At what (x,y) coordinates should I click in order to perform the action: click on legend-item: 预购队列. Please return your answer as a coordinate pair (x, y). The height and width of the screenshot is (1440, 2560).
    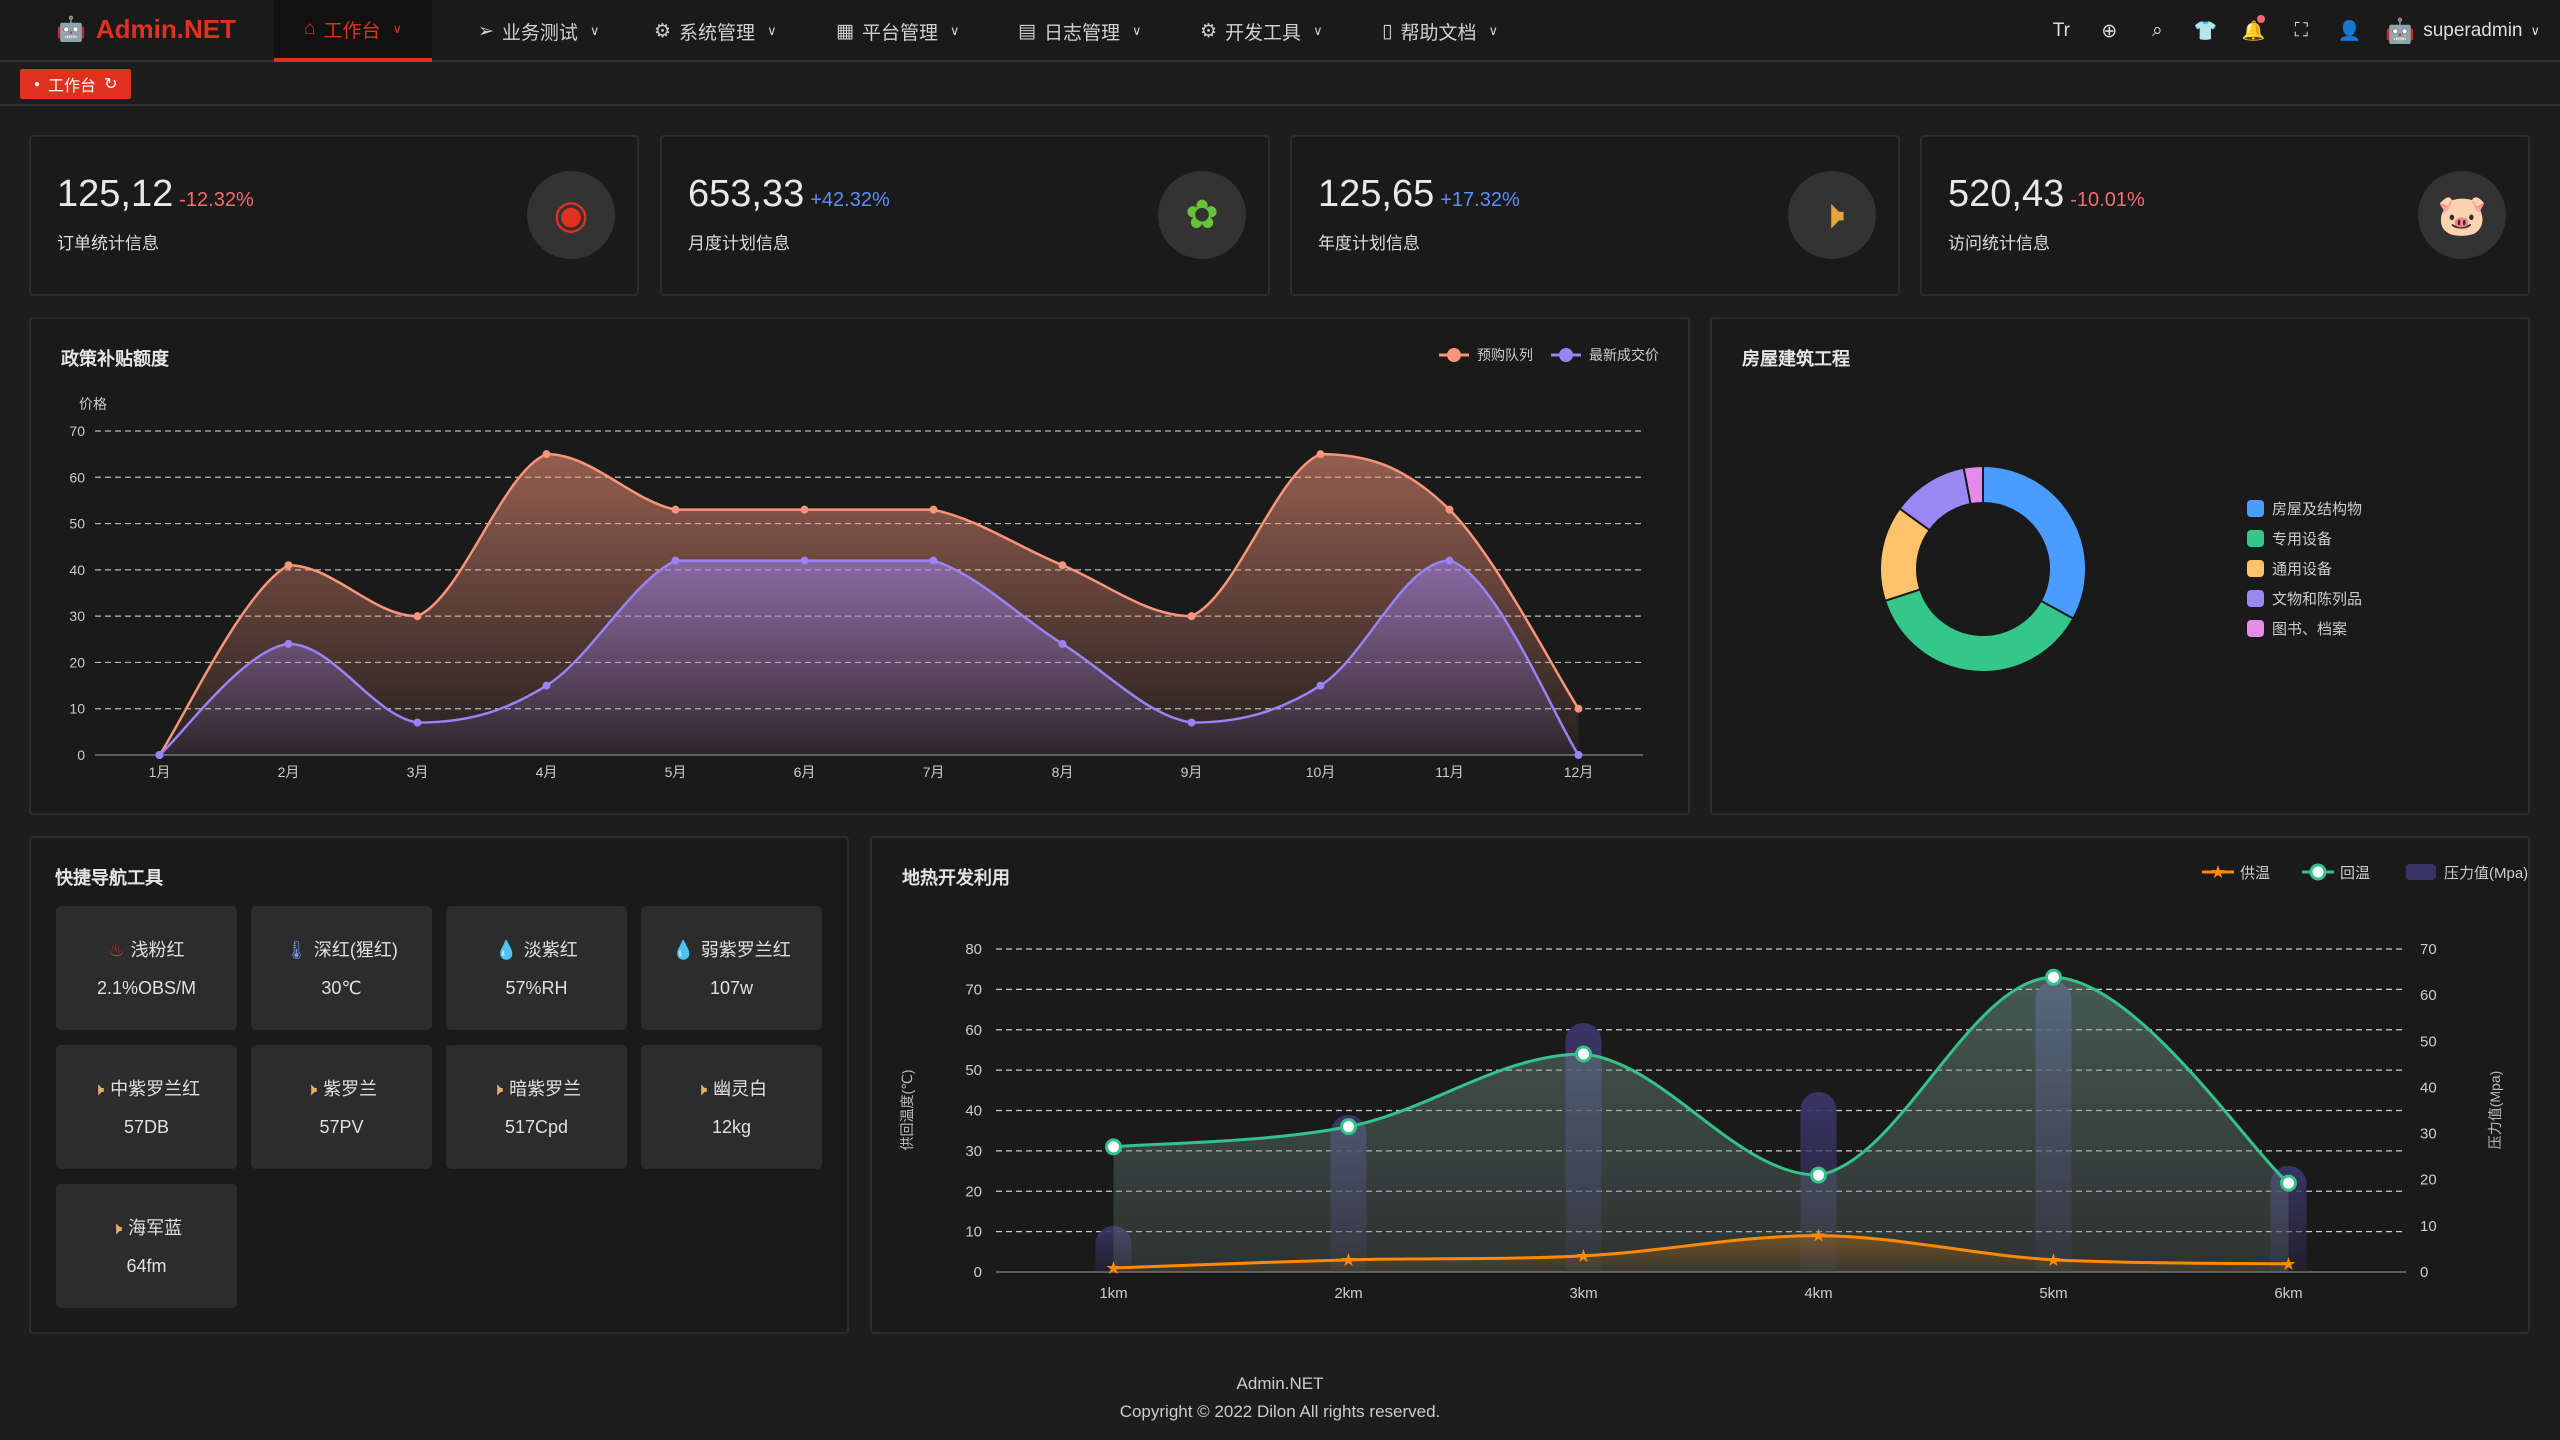
    Looking at the image, I should click on (1486, 355).